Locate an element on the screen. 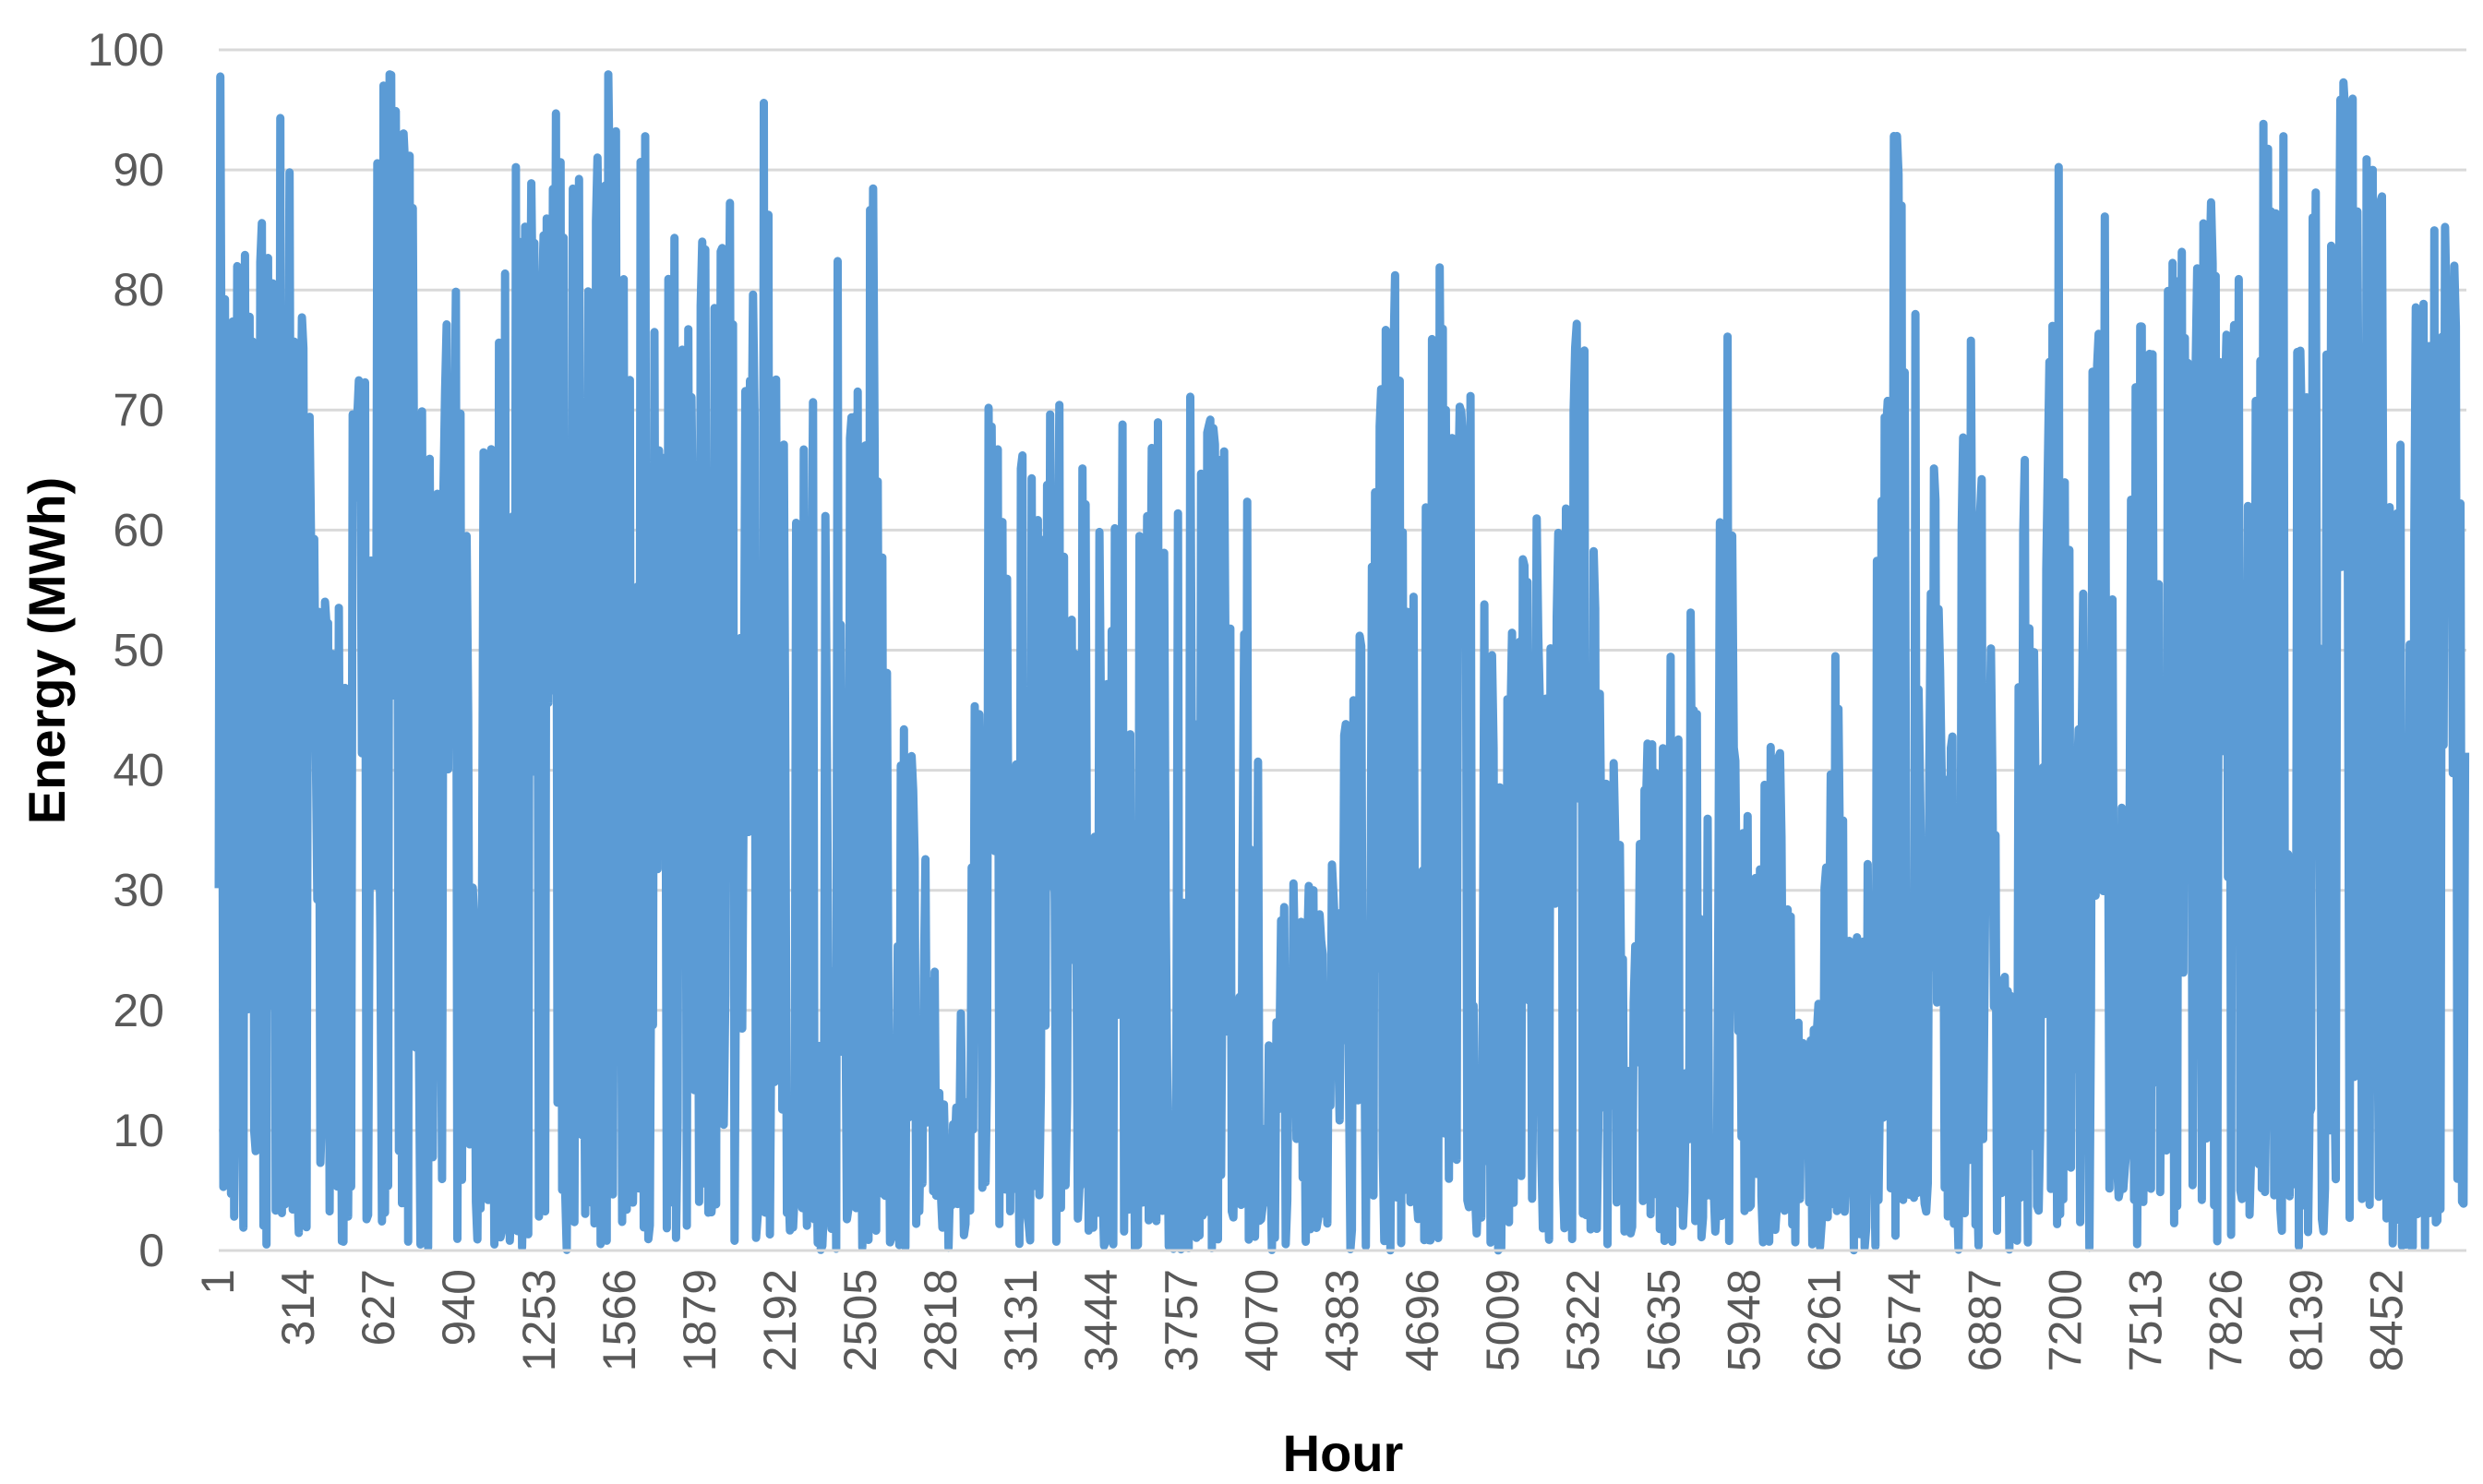  x-tick-label: 8452 is located at coordinates (2386, 1320).